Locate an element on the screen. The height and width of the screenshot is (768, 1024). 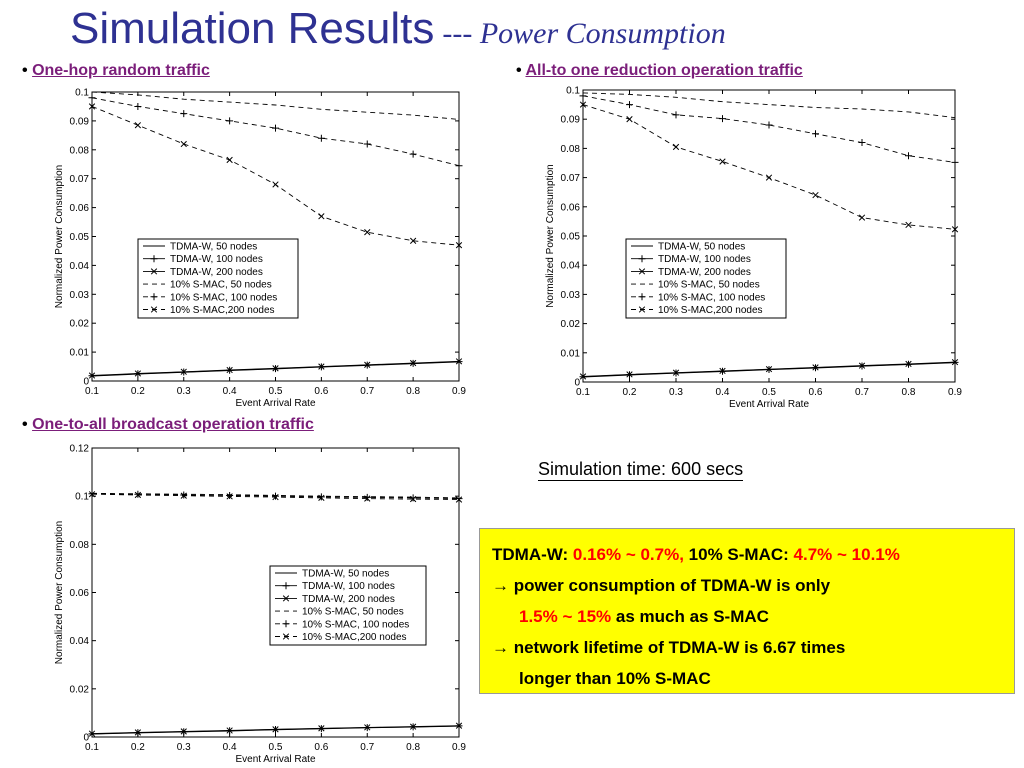
summary-line-3: 1.5% ~ 15% as much as S-MAC is located at coordinates (747, 616).